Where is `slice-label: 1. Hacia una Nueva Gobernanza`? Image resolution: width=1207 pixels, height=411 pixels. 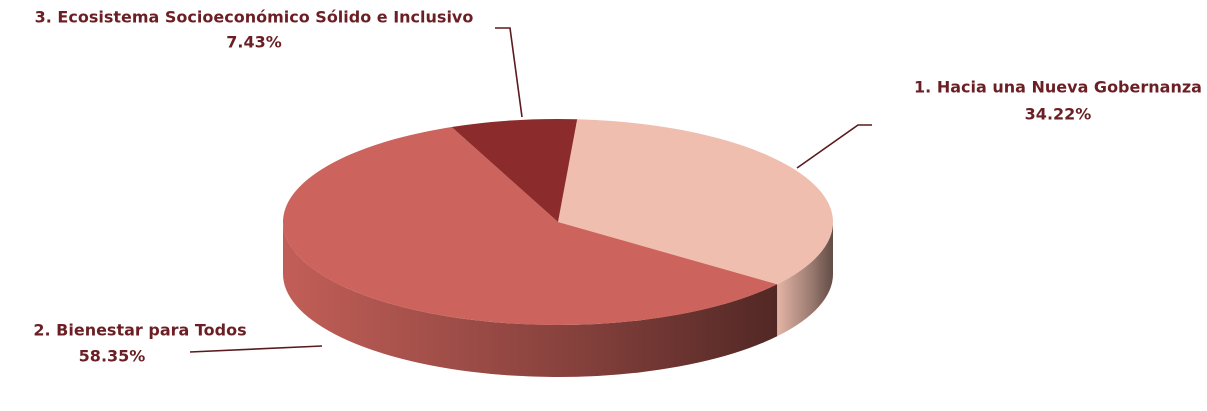 slice-label: 1. Hacia una Nueva Gobernanza is located at coordinates (1058, 87).